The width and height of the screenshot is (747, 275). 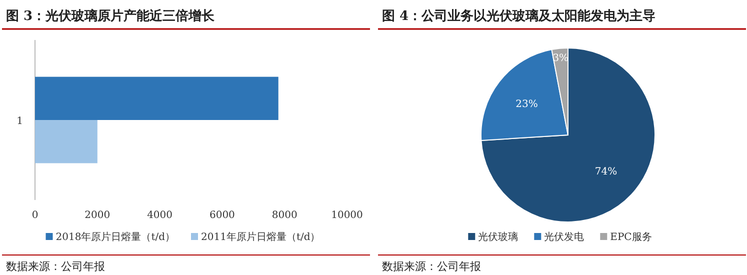 I want to click on data-label: 74%, so click(x=606, y=172).